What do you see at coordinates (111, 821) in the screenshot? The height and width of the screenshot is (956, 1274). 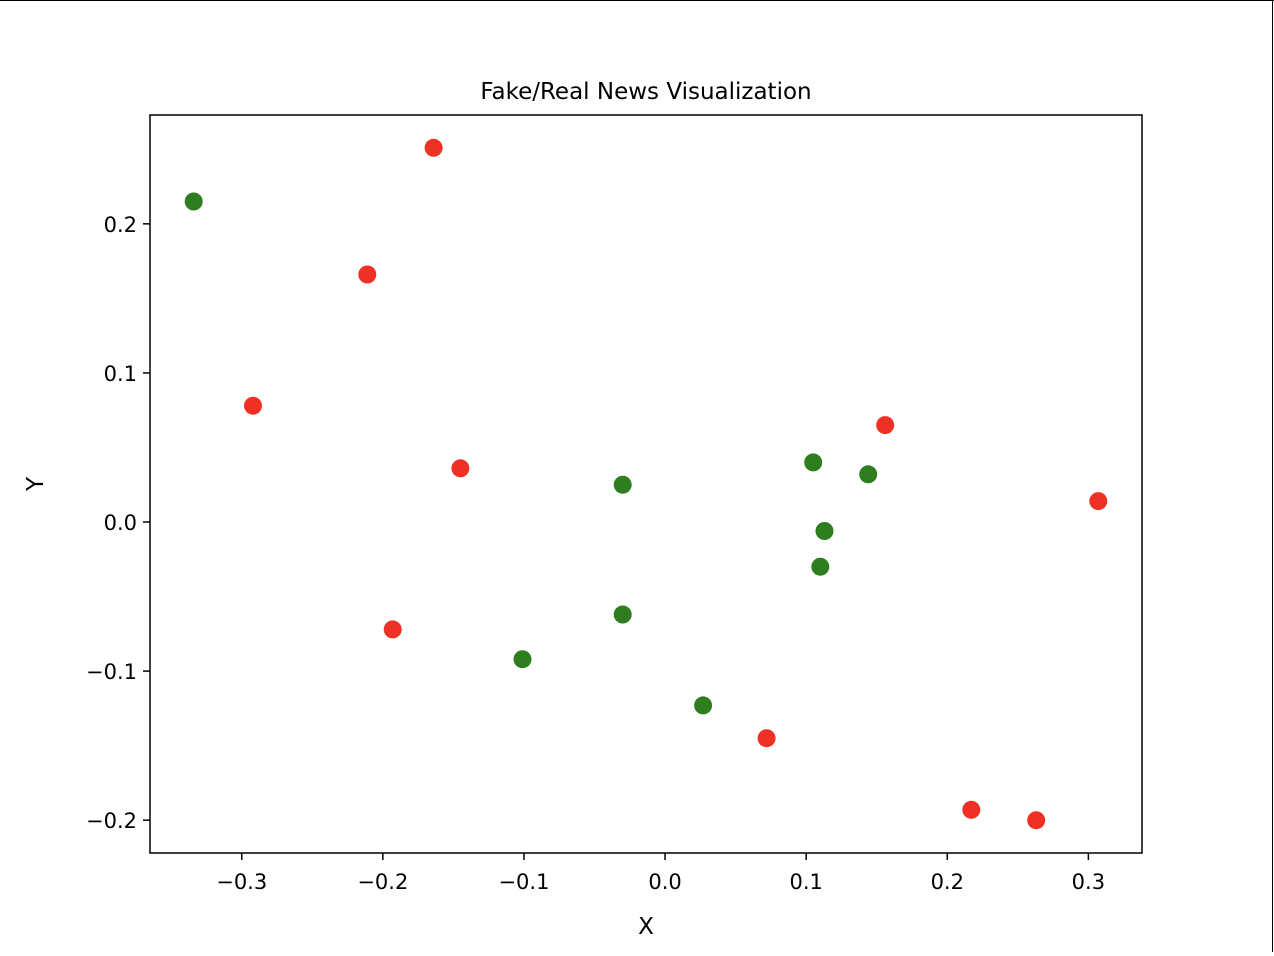 I see `y-tick-label: −0.2` at bounding box center [111, 821].